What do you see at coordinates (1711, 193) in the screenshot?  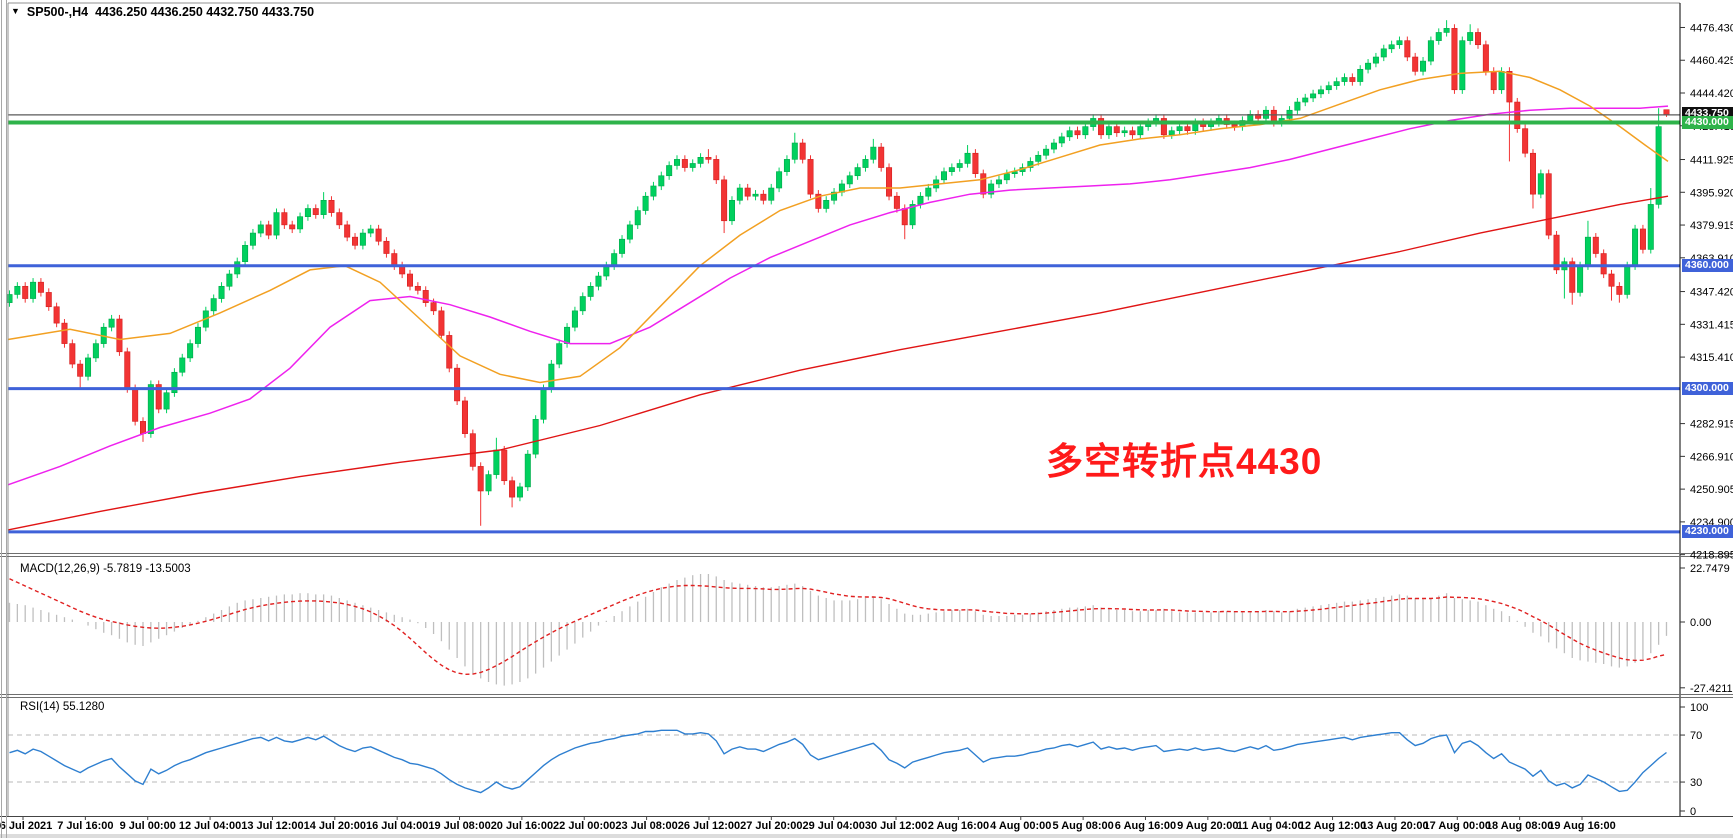 I see `axis-label: 4395.920` at bounding box center [1711, 193].